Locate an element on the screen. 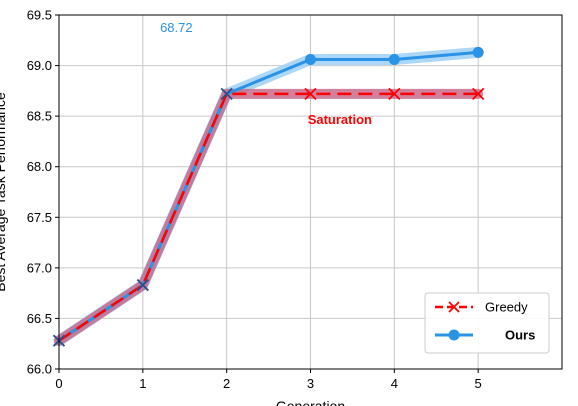 The image size is (578, 406). x-tick-label: 4 is located at coordinates (394, 383).